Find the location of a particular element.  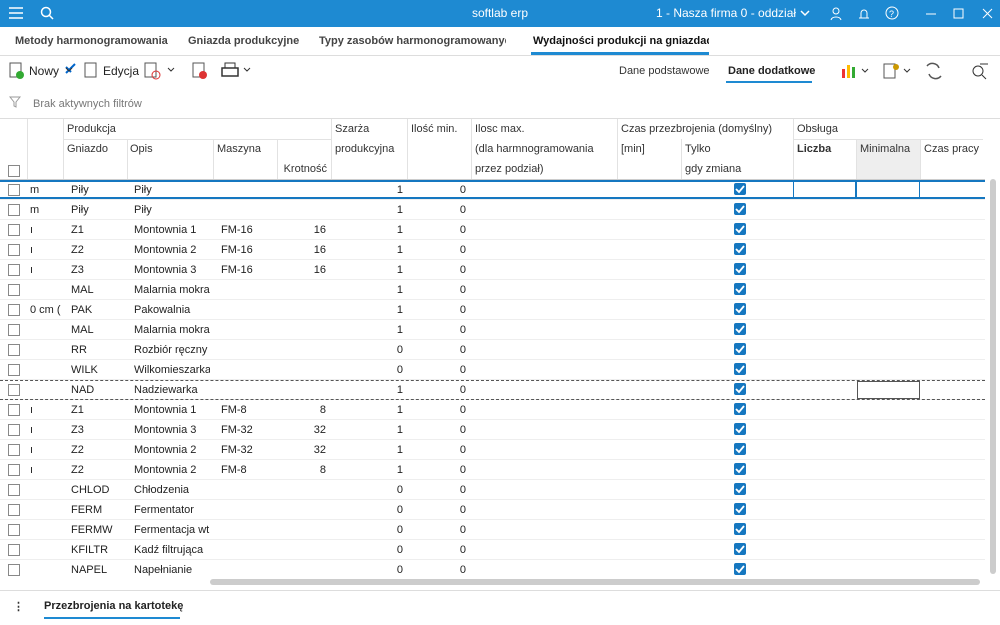

cell: FM-32 is located at coordinates (248, 430).